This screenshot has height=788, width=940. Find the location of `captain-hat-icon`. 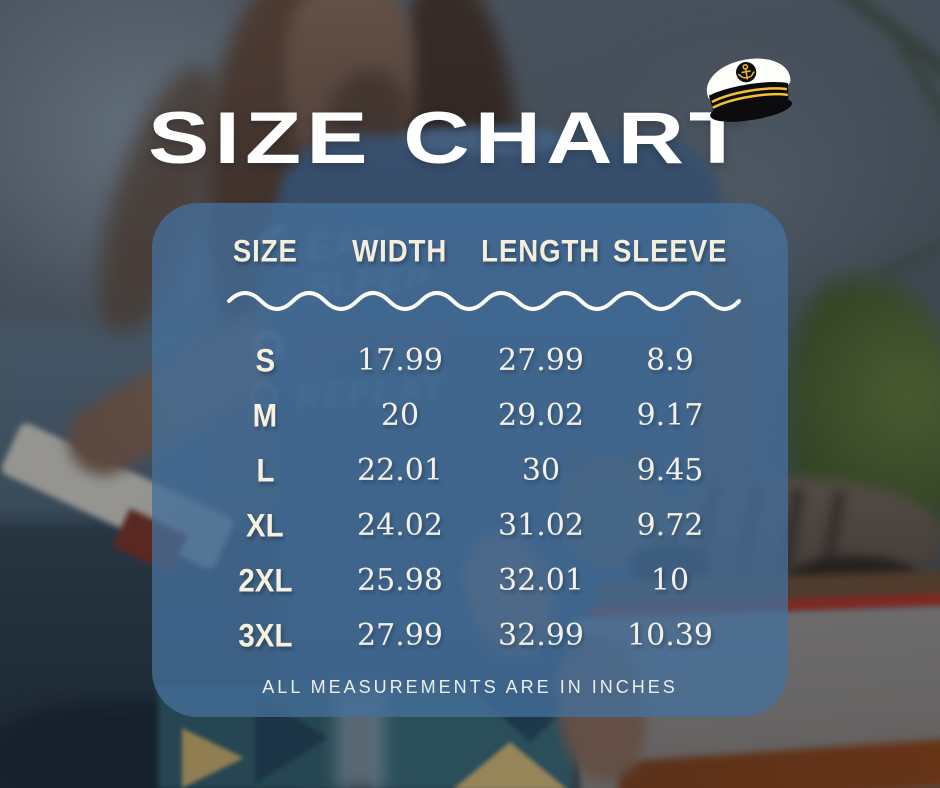

captain-hat-icon is located at coordinates (751, 92).